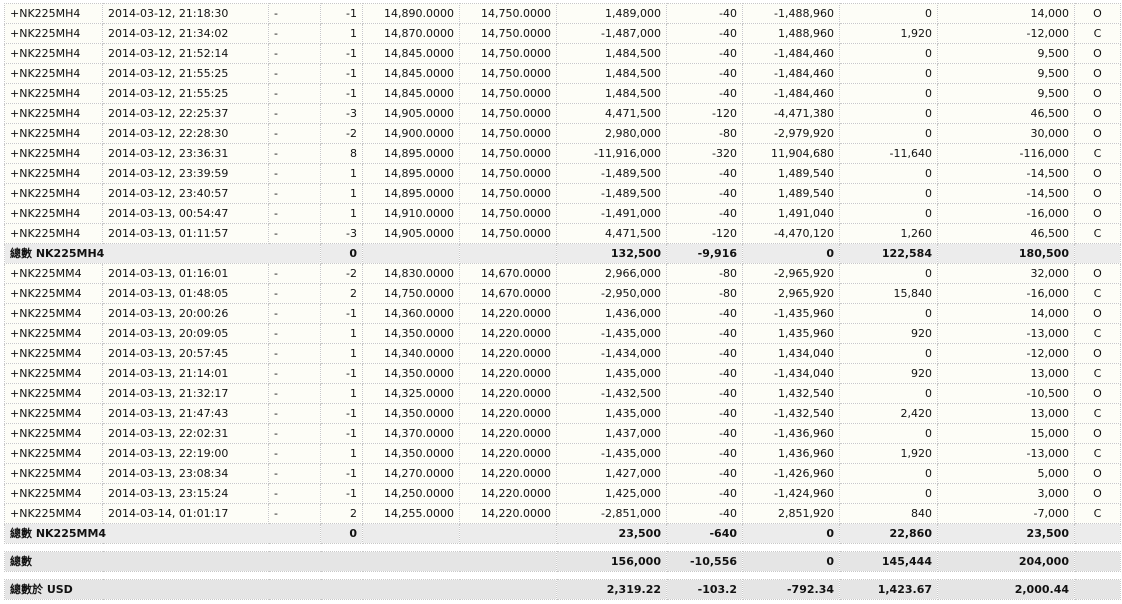 The height and width of the screenshot is (604, 1122). I want to click on proceeds-cell: 1,427,000, so click(611, 473).